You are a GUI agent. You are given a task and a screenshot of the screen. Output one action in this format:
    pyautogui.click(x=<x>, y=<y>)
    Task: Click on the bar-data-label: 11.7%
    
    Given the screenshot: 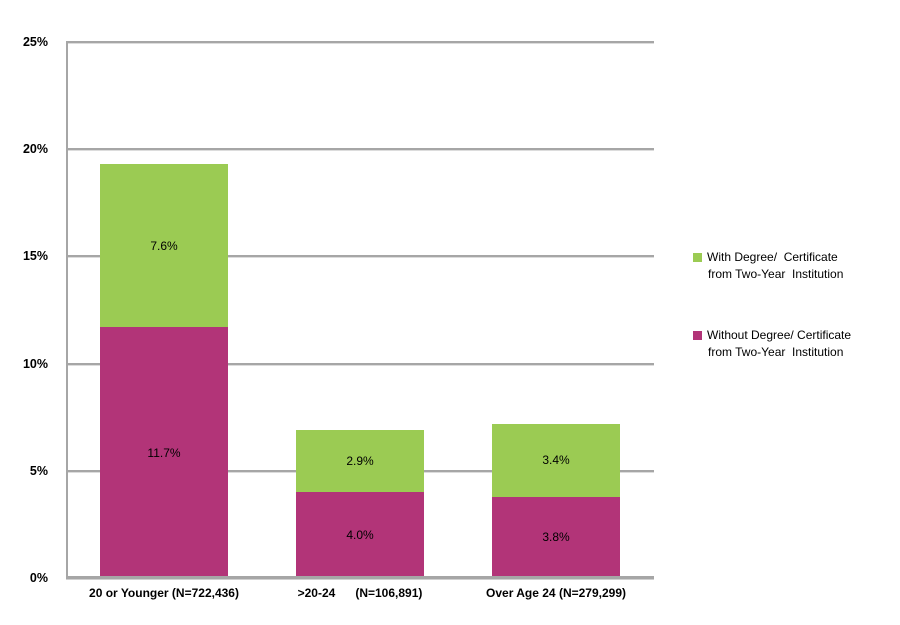 What is the action you would take?
    pyautogui.click(x=164, y=452)
    